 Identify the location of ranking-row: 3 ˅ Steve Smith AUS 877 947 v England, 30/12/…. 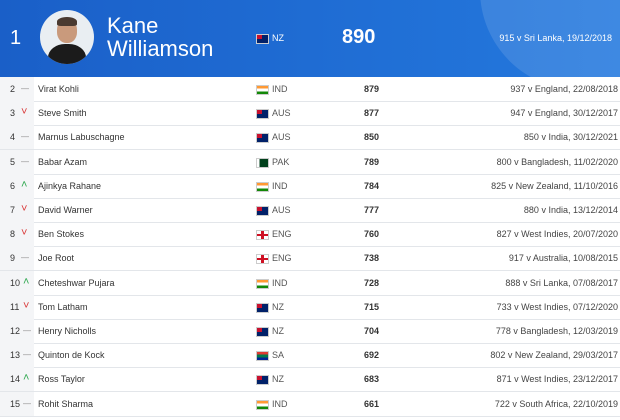
(310, 114).